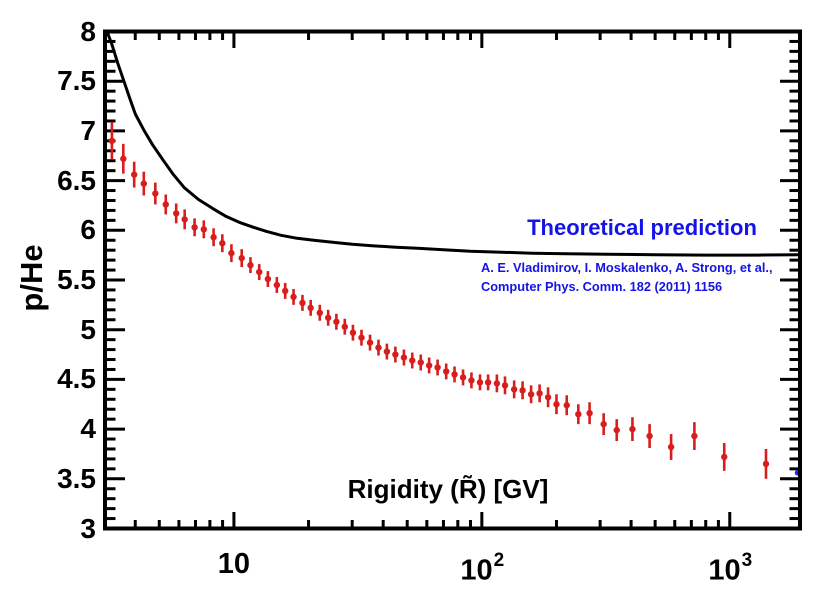 The height and width of the screenshot is (590, 835). What do you see at coordinates (76, 180) in the screenshot?
I see `y-tick-label-6.5: 6.5` at bounding box center [76, 180].